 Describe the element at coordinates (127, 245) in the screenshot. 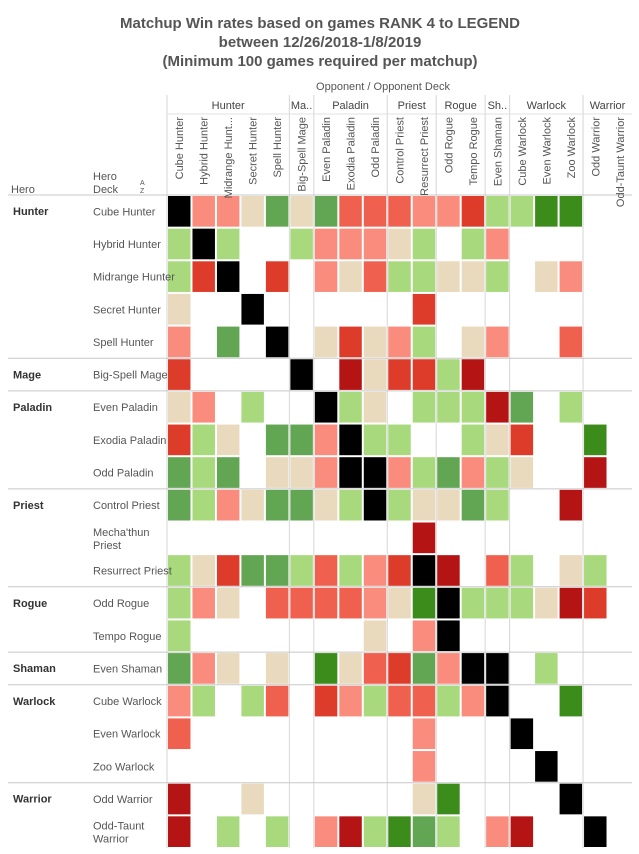

I see `row-deck-label: Hybrid Hunter` at that location.